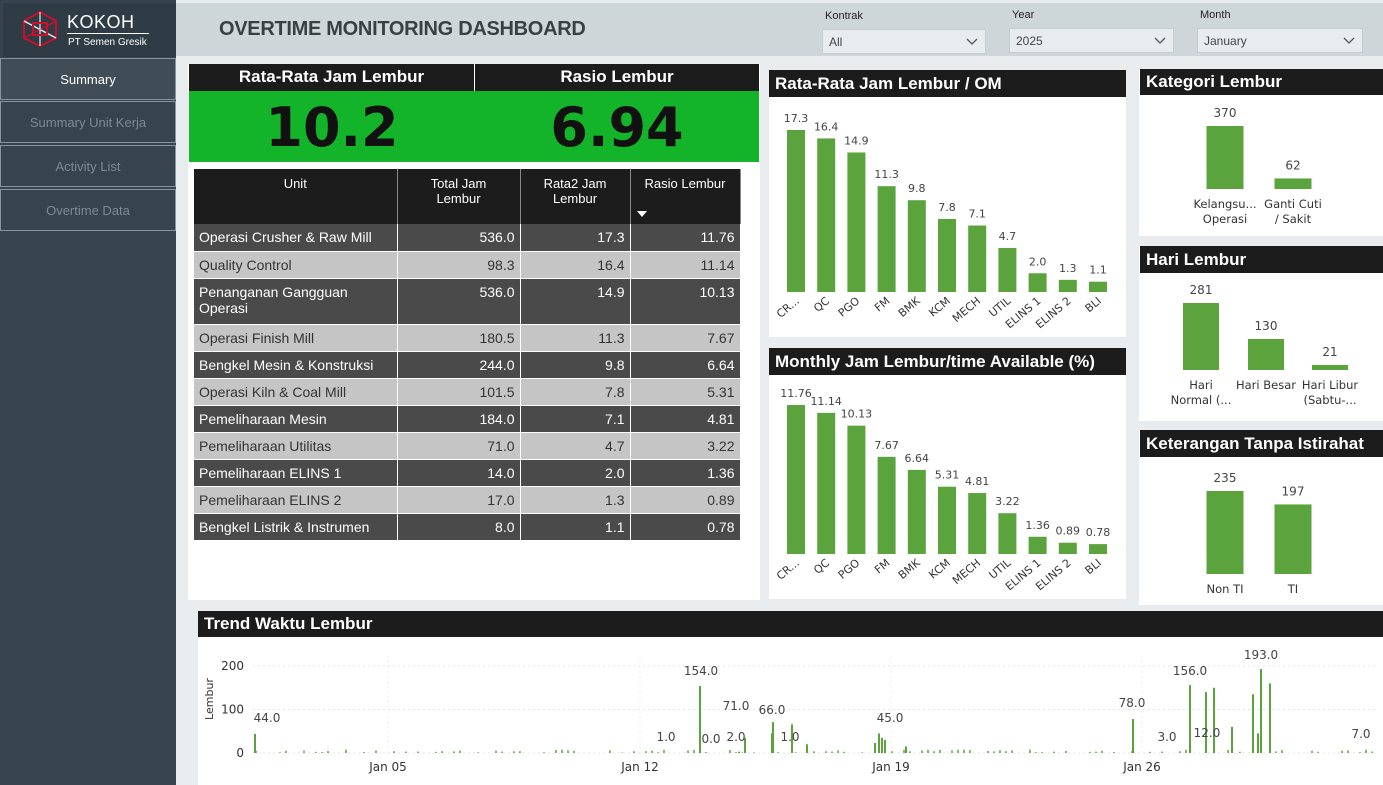 This screenshot has height=785, width=1383. Describe the element at coordinates (296, 500) in the screenshot. I see `unit-cell: Pemeliharaan ELINS 2` at that location.